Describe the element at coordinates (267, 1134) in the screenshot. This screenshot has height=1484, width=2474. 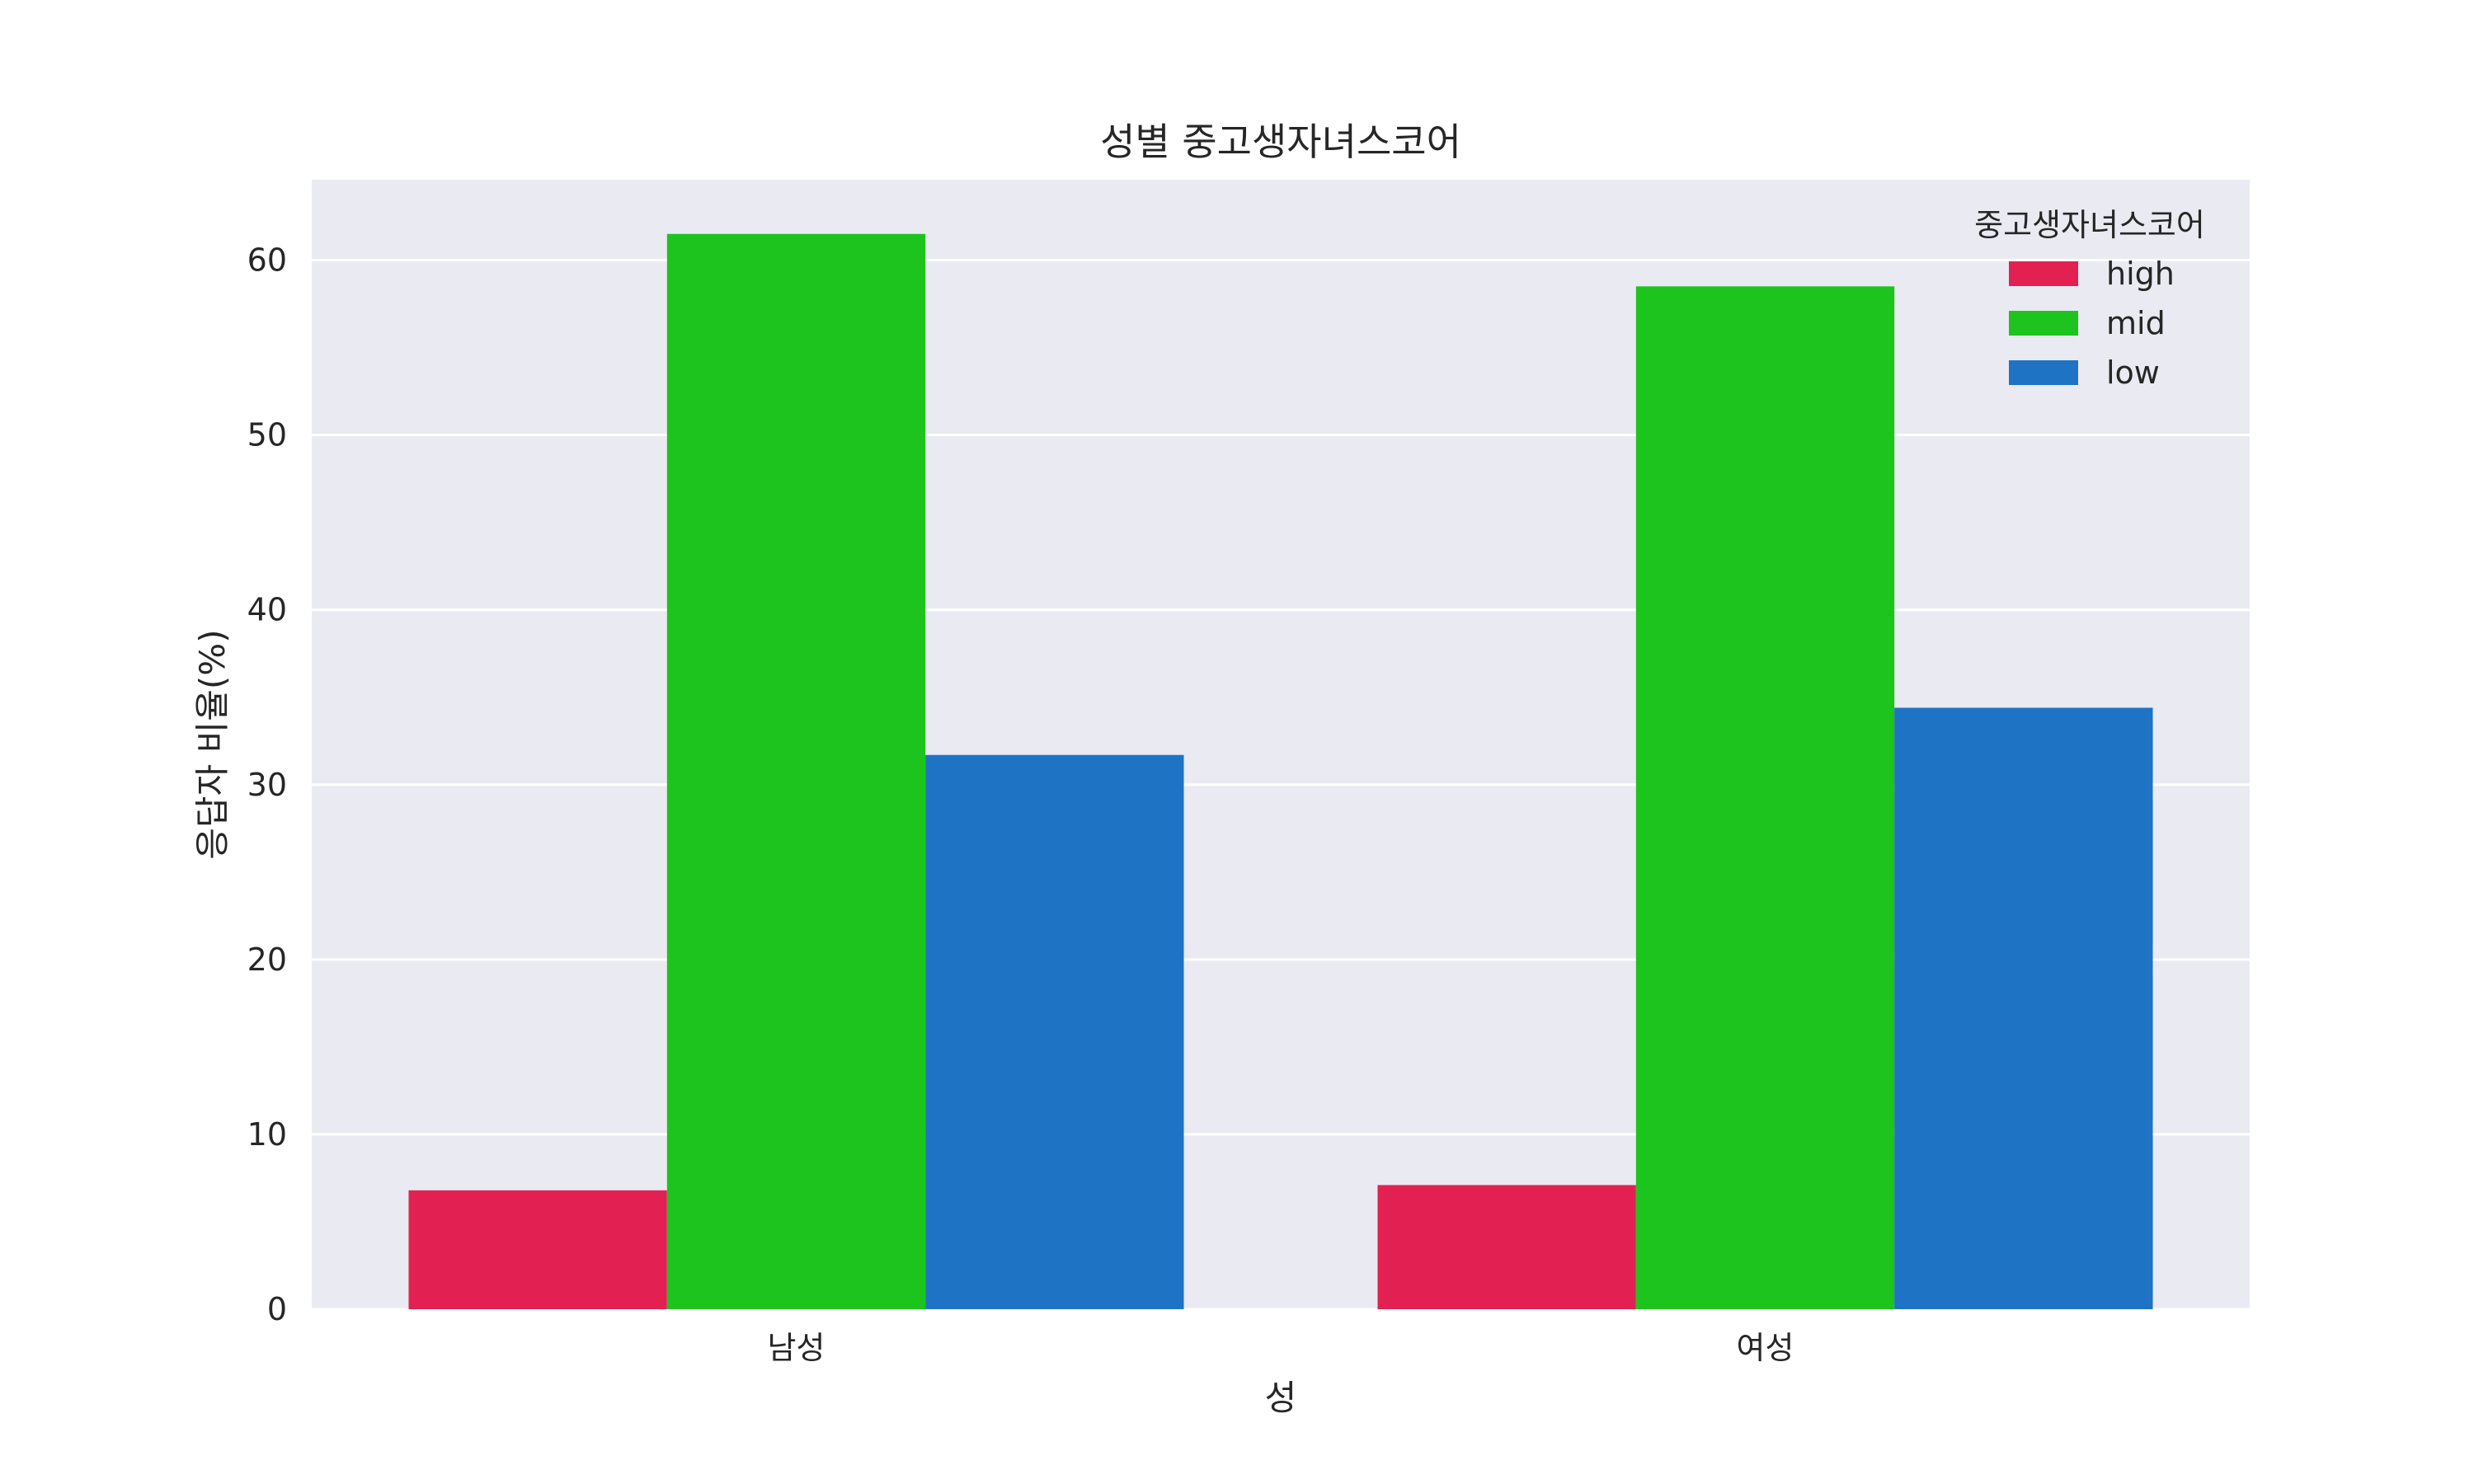
I see `y-tick-label: 10` at that location.